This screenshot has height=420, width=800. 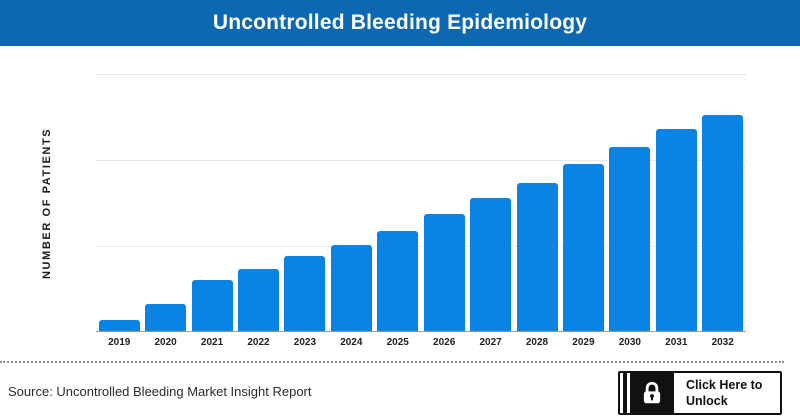 I want to click on unlock-button: Click Here to Unlock, so click(x=700, y=393).